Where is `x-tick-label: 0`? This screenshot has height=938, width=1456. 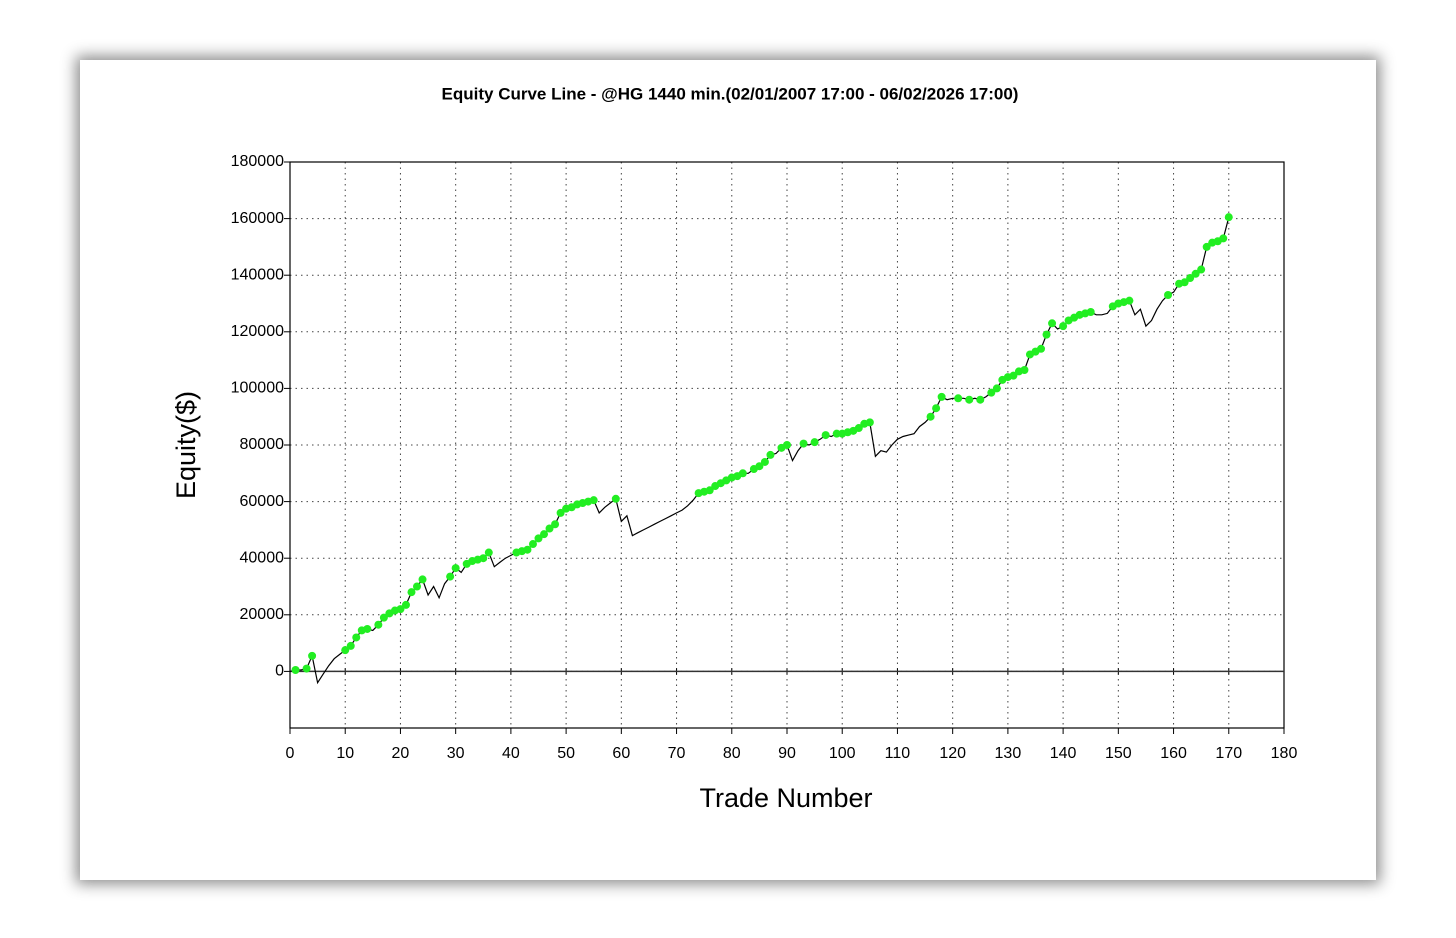 x-tick-label: 0 is located at coordinates (290, 753).